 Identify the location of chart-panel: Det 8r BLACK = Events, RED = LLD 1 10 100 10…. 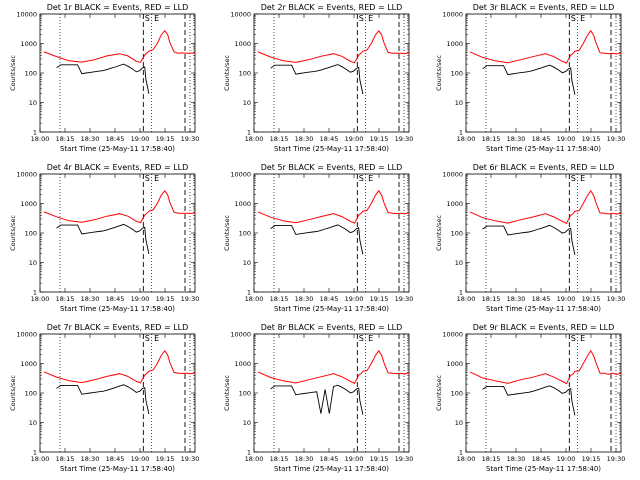
(318, 398).